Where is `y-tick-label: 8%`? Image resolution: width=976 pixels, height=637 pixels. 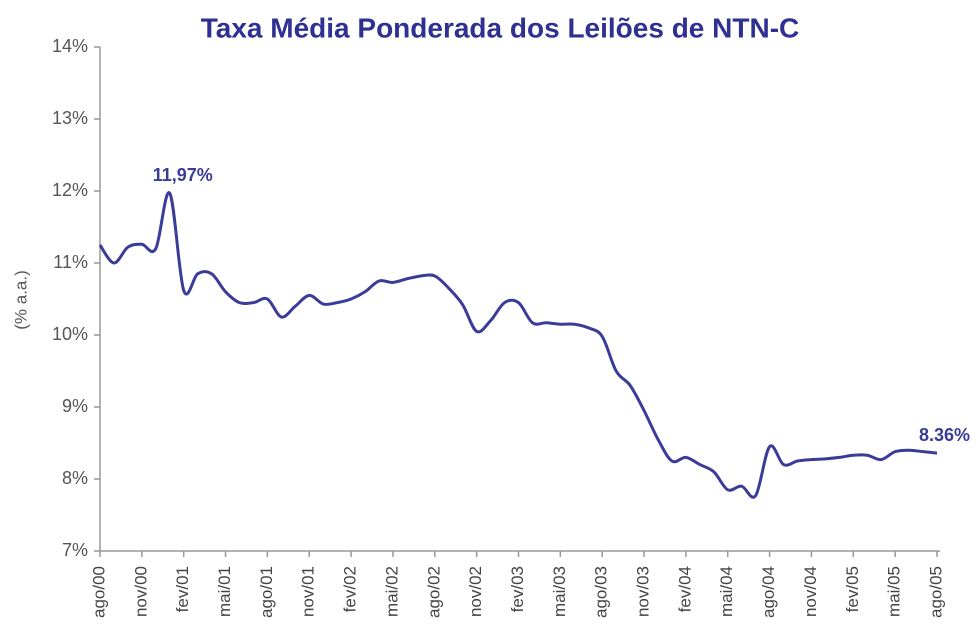
y-tick-label: 8% is located at coordinates (75, 478).